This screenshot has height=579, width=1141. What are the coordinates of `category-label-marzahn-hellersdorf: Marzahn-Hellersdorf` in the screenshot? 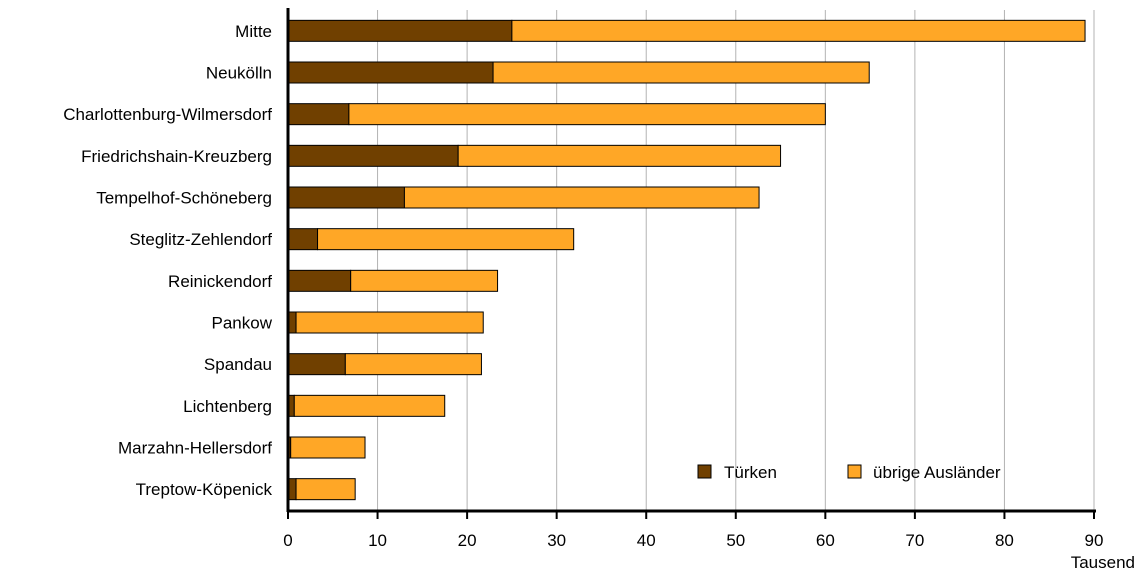 It's located at (195, 448).